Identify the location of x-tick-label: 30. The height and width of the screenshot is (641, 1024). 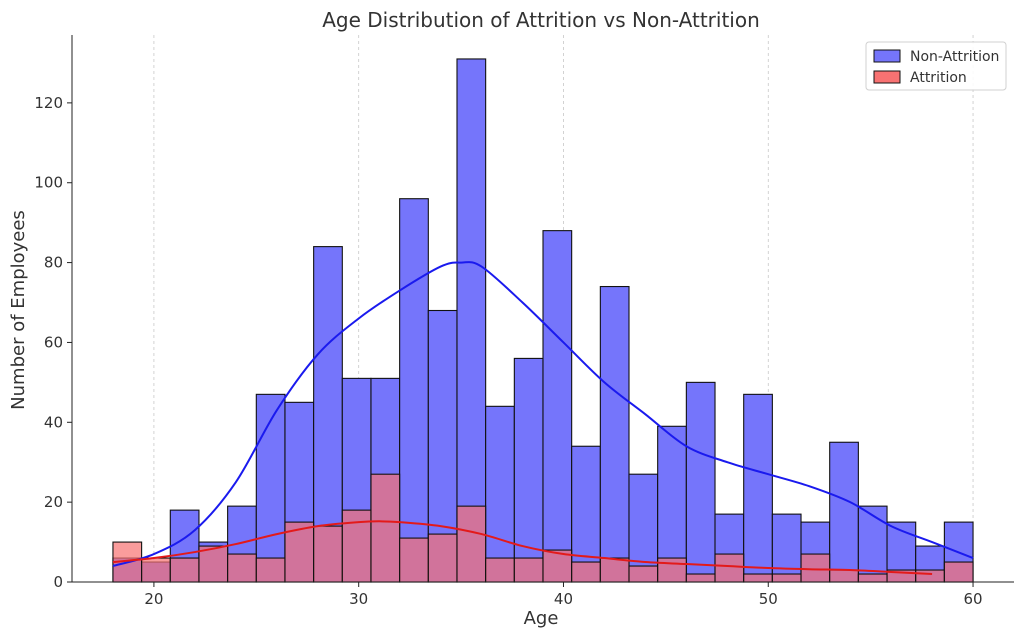
(358, 599).